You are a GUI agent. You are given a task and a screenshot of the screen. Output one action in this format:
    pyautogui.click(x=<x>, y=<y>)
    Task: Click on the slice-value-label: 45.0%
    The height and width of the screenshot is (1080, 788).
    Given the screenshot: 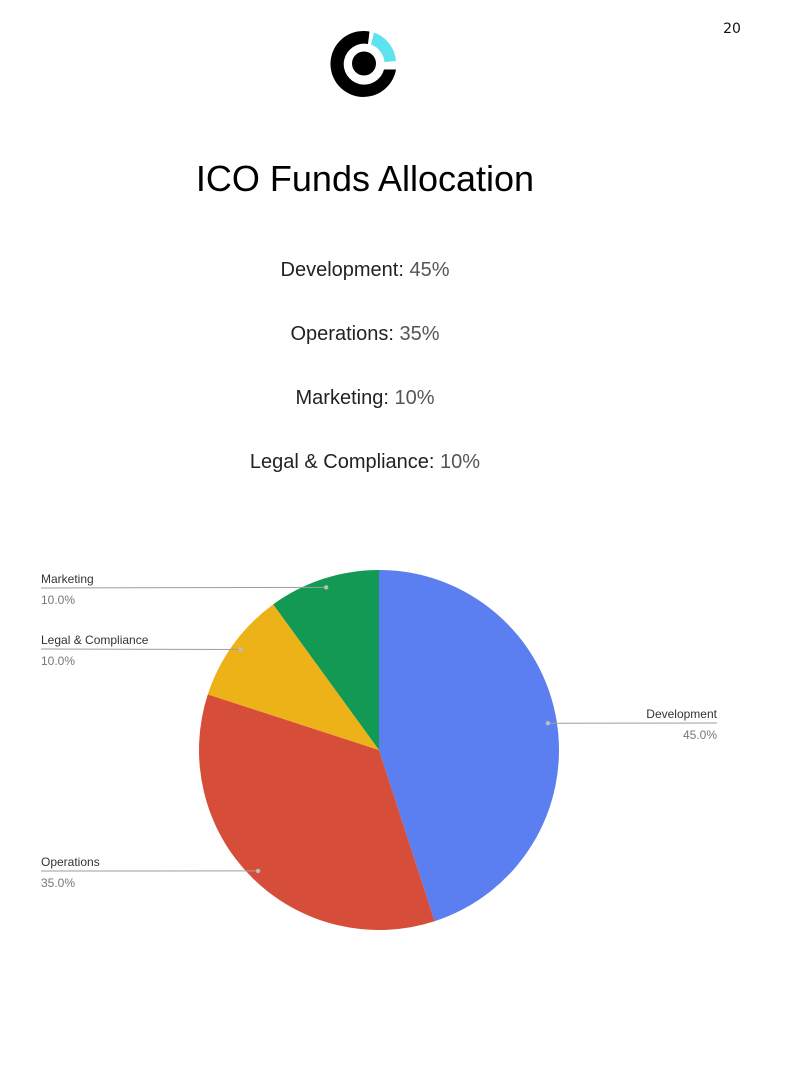 What is the action you would take?
    pyautogui.click(x=700, y=735)
    